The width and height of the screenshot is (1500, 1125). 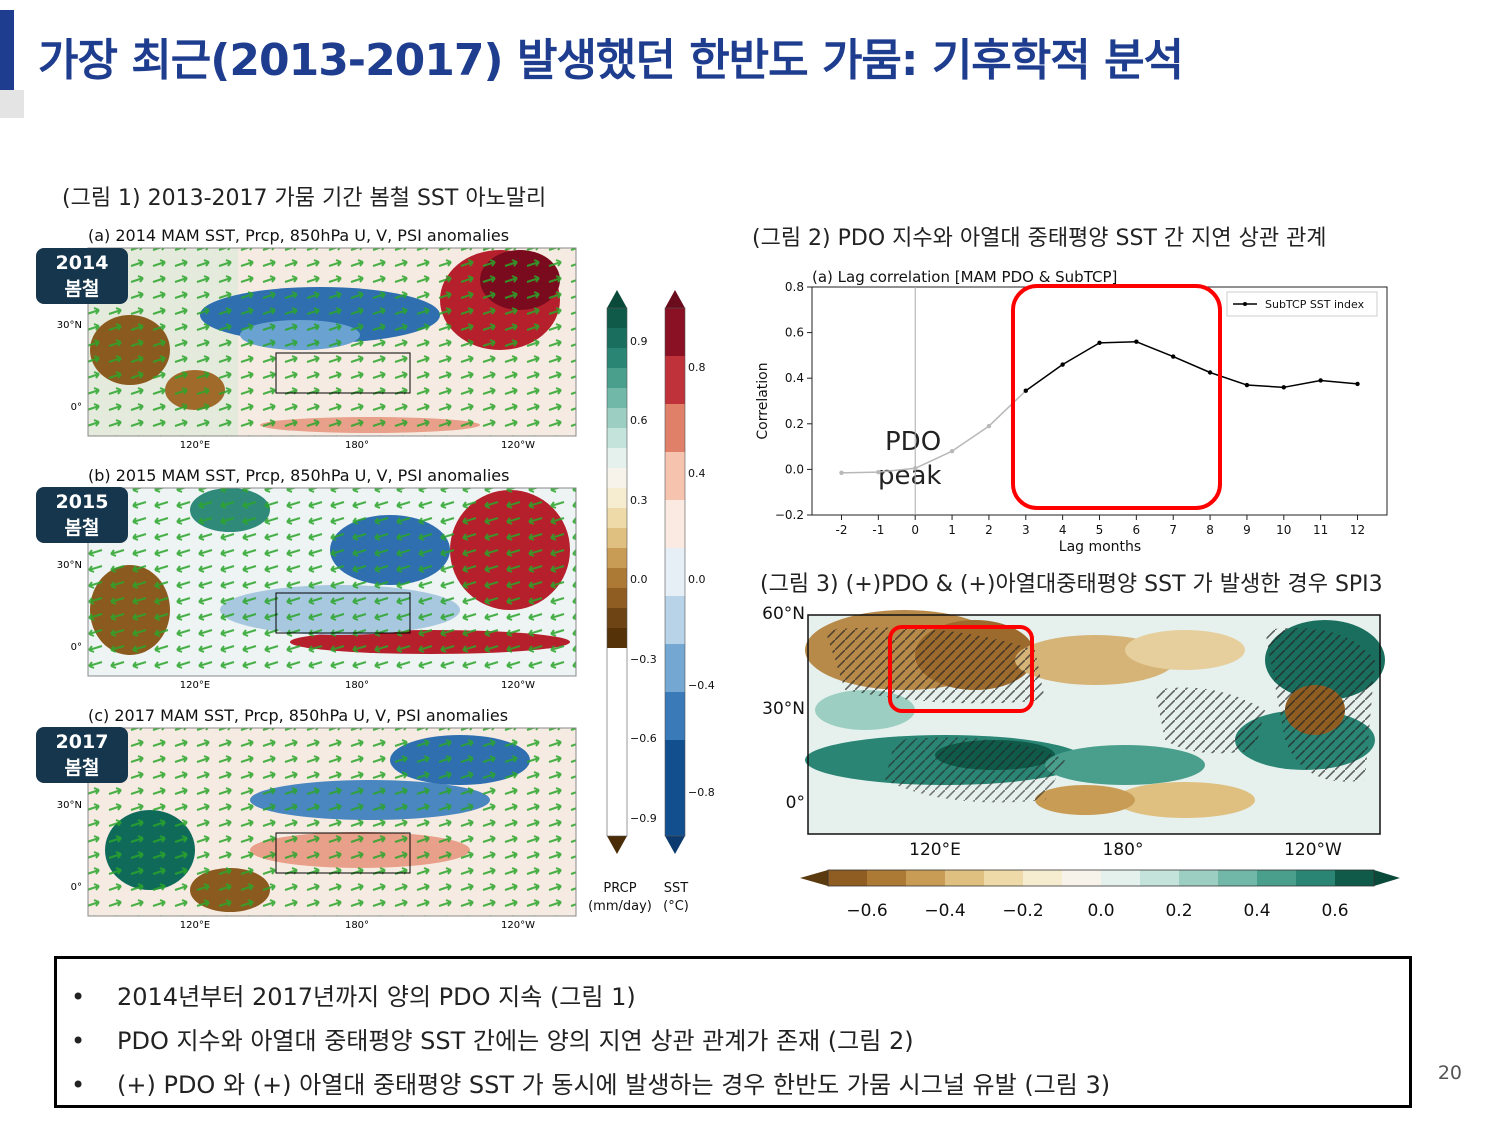 What do you see at coordinates (1137, 530) in the screenshot?
I see `x-tick-label: 6` at bounding box center [1137, 530].